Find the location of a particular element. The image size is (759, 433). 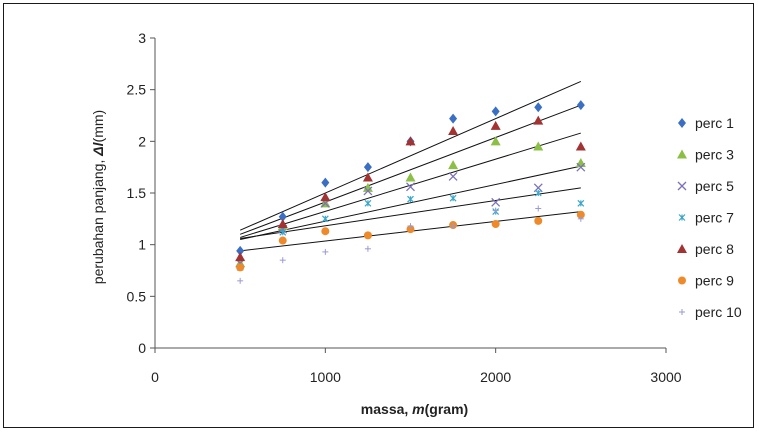

x-tick-label: 2000 is located at coordinates (495, 377).